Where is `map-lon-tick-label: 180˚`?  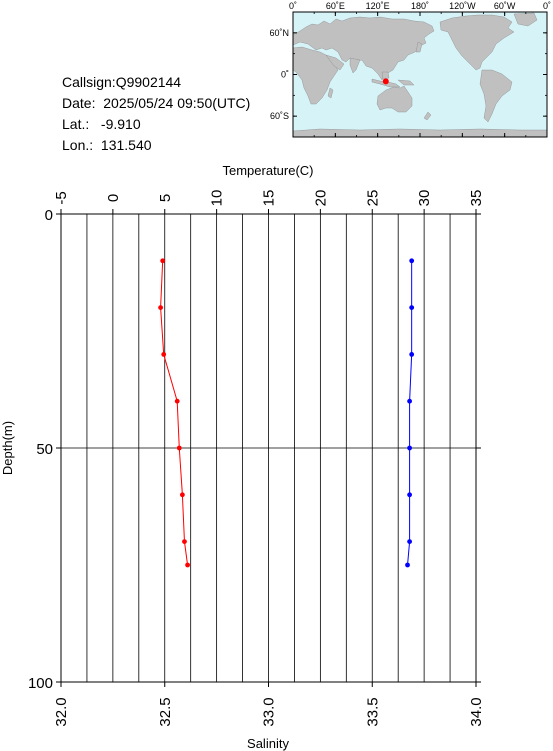 map-lon-tick-label: 180˚ is located at coordinates (420, 6).